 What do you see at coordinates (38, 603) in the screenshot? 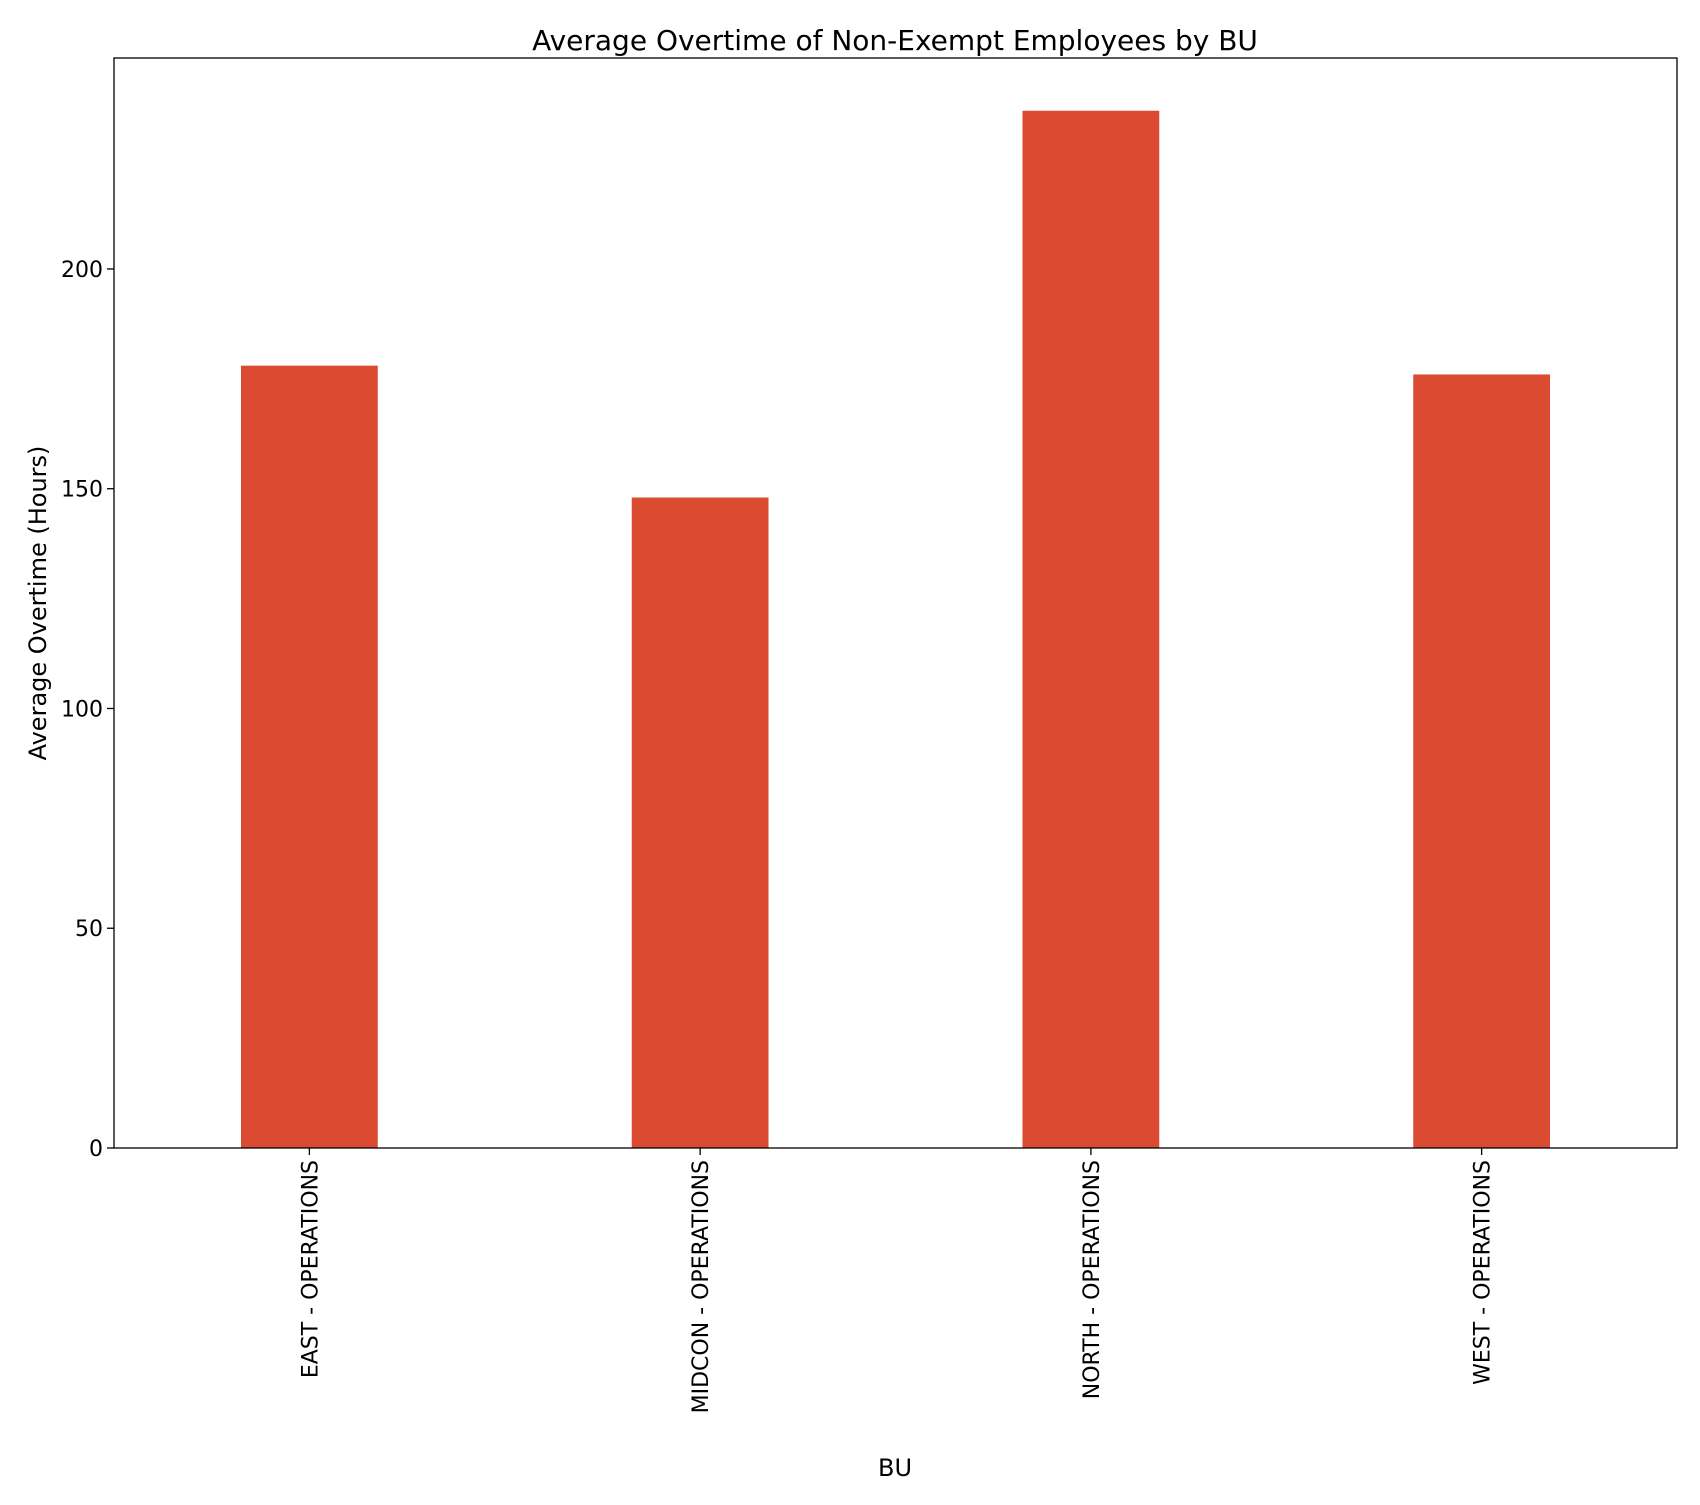
I see `y-axis-label: Average Overtime (Hours)` at bounding box center [38, 603].